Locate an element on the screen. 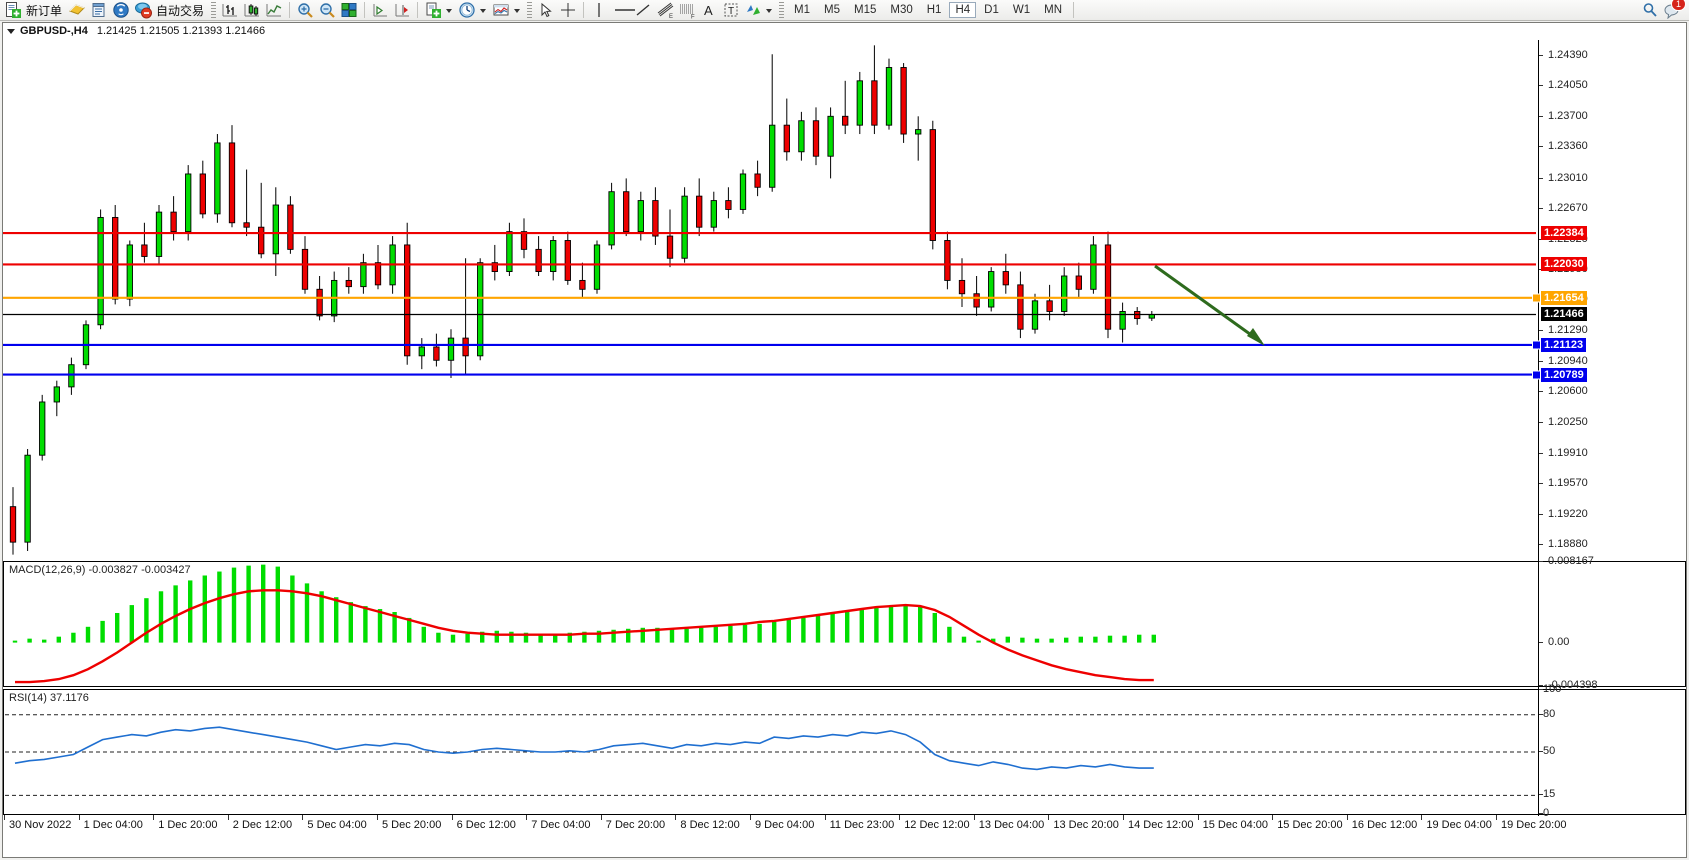 The image size is (1689, 860). timeframe-group: M1 M5 M15 M30 H1 H4 D1 W1 MN is located at coordinates (928, 10).